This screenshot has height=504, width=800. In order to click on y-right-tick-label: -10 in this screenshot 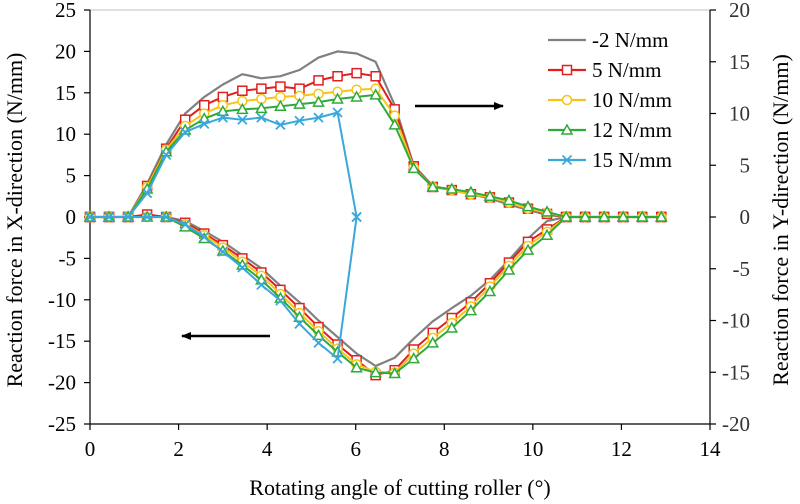, I will do `click(736, 321)`.